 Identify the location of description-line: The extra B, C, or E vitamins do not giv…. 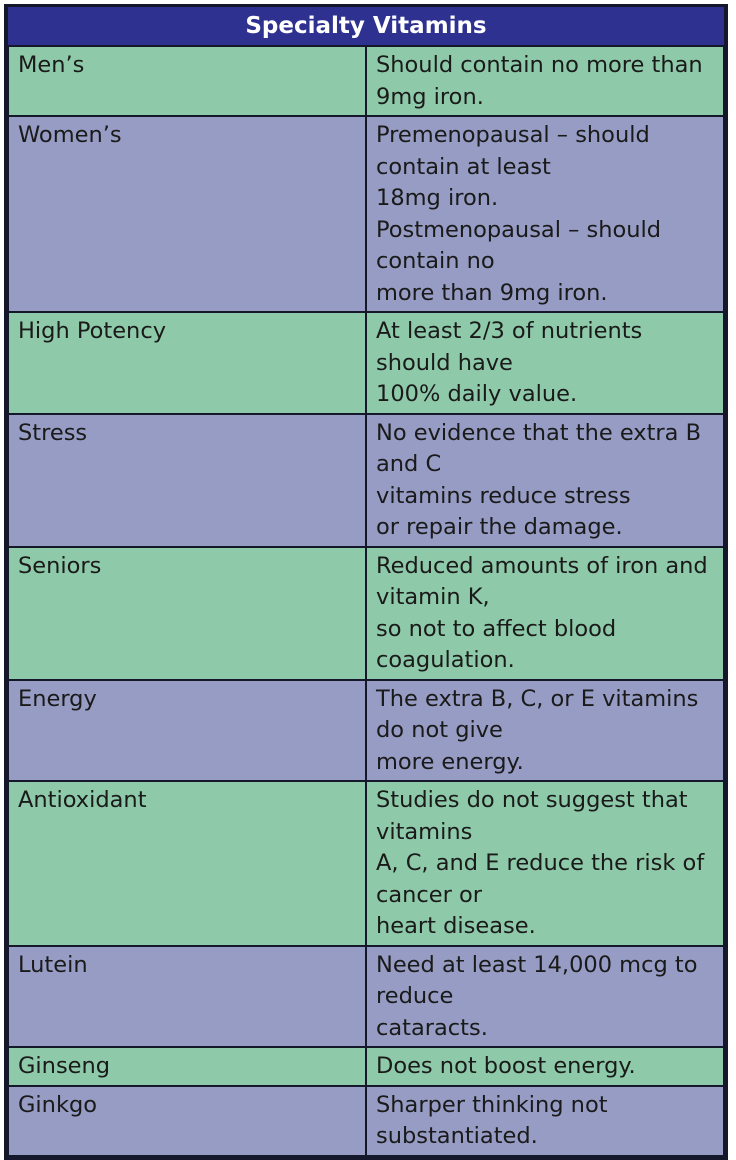
(537, 714).